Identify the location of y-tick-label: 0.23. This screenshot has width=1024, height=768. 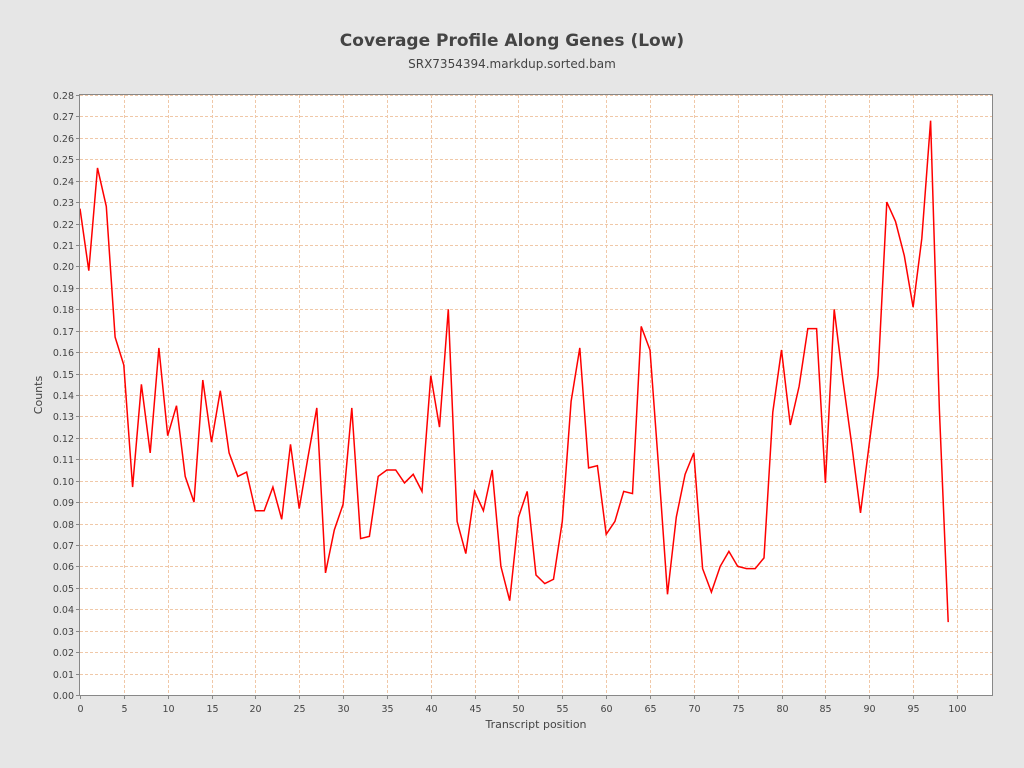
(63, 203).